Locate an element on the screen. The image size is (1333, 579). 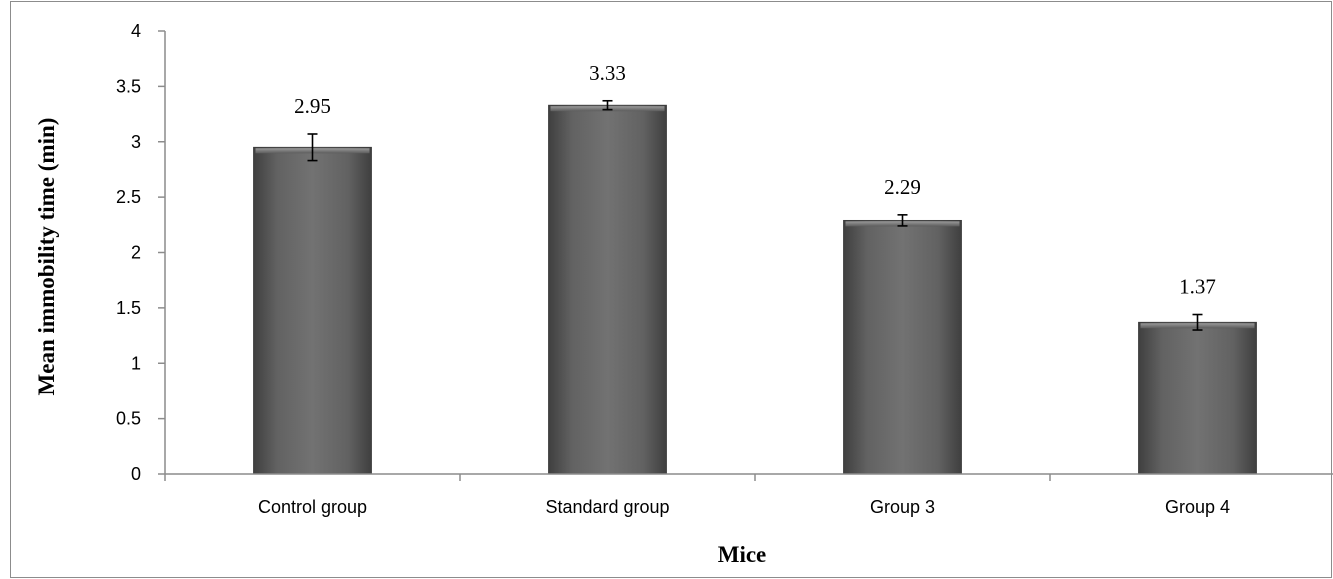
x-axis-title: Mice is located at coordinates (742, 554).